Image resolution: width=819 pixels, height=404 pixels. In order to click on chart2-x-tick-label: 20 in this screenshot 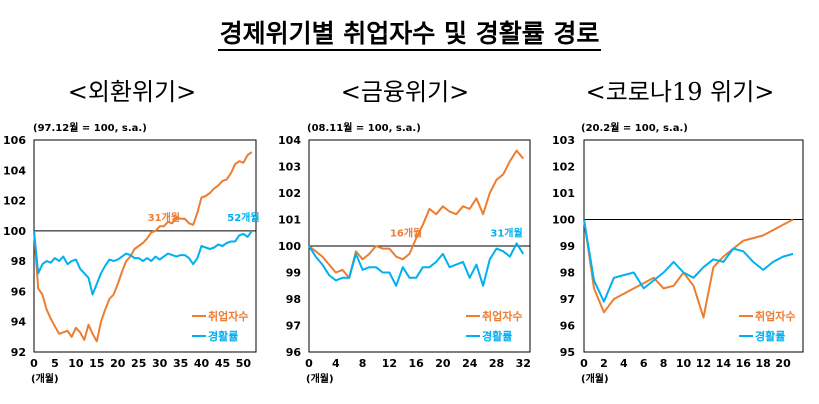, I will do `click(783, 363)`.